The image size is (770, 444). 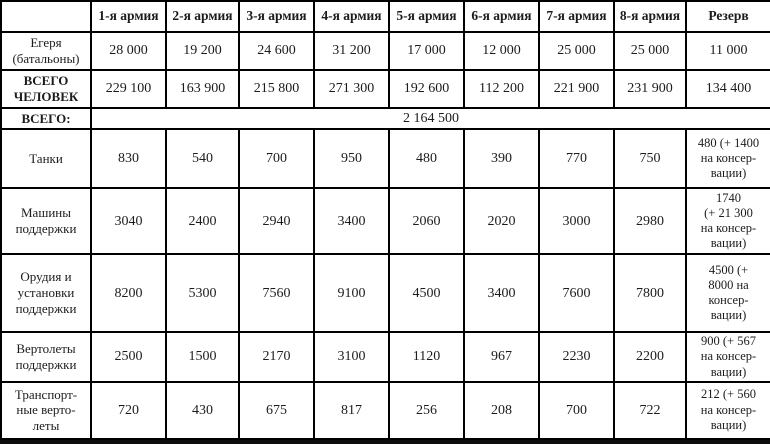 What do you see at coordinates (351, 410) in the screenshot?
I see `table-cell: 817` at bounding box center [351, 410].